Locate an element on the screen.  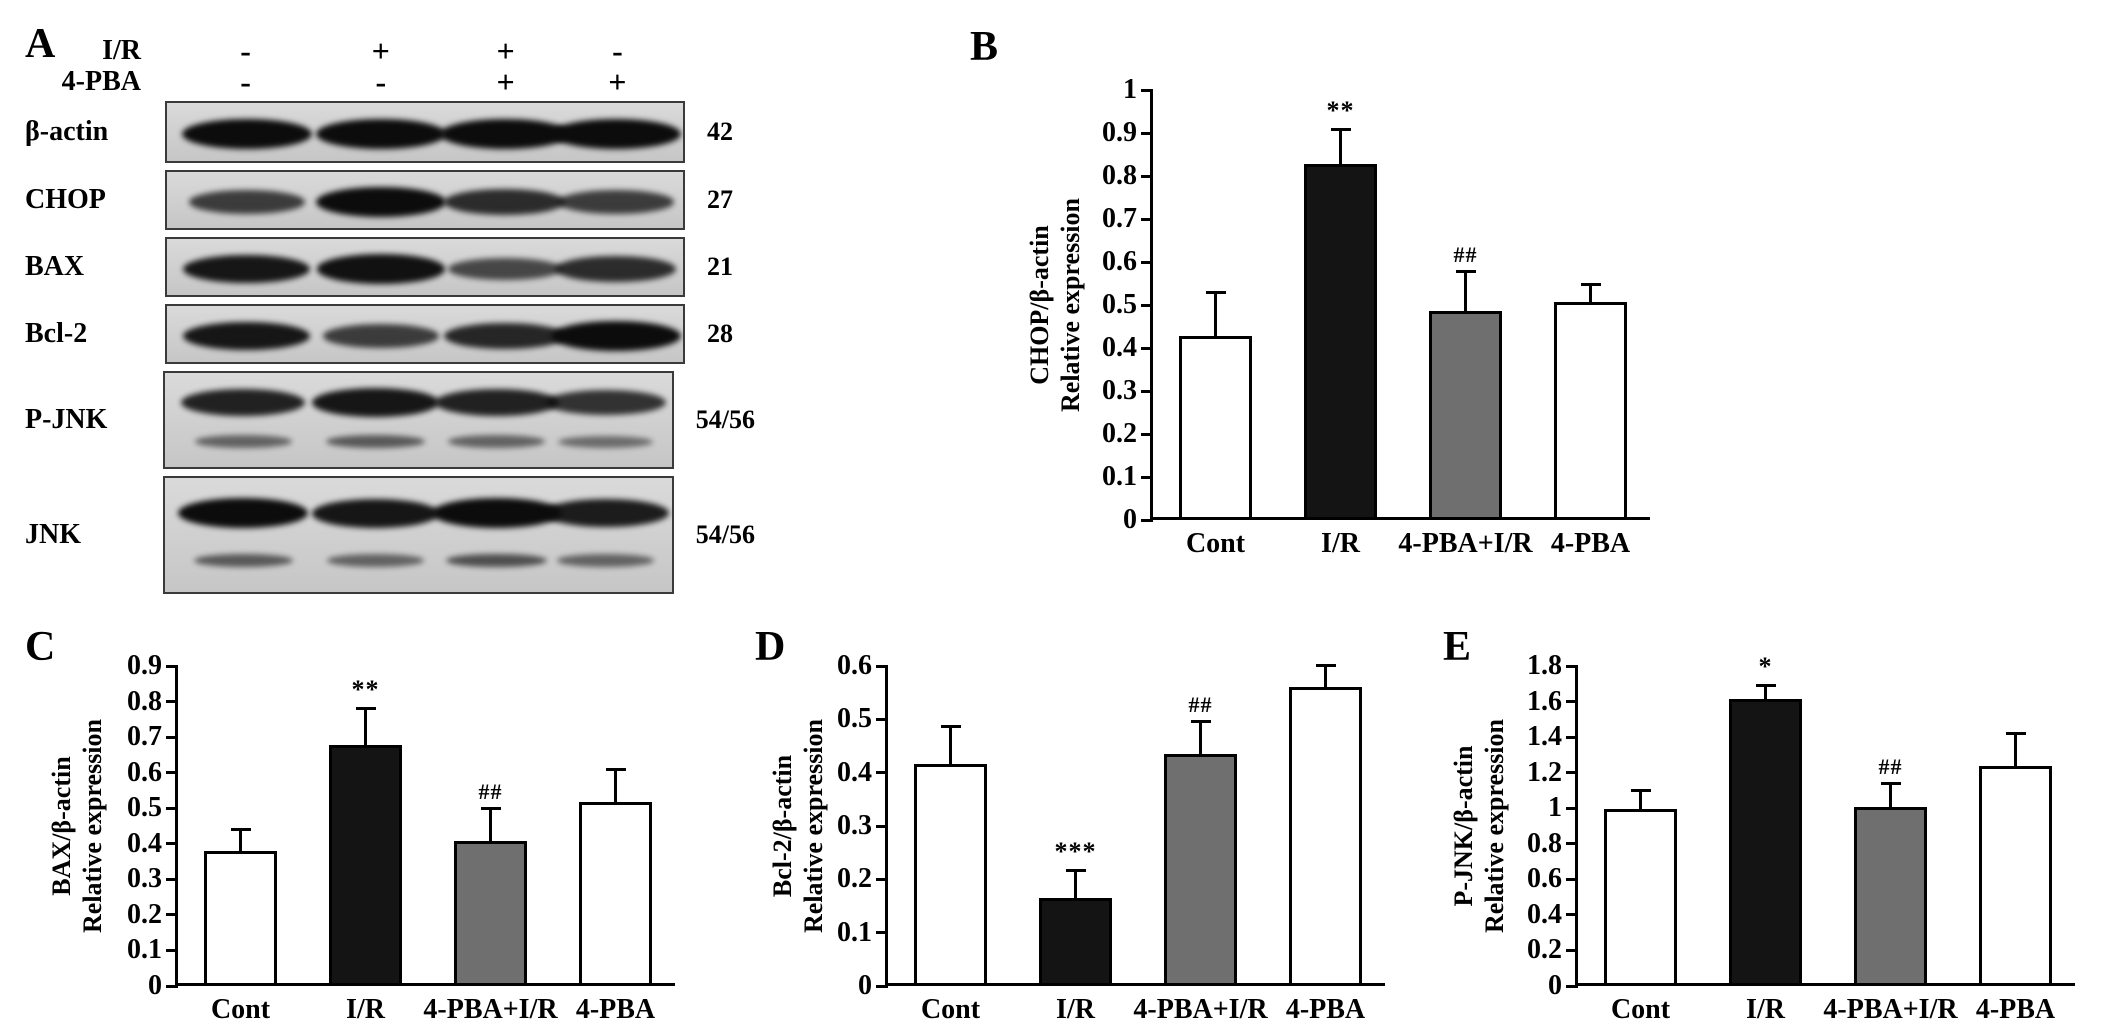
blot-row: BAX 21 is located at coordinates (385, 267).